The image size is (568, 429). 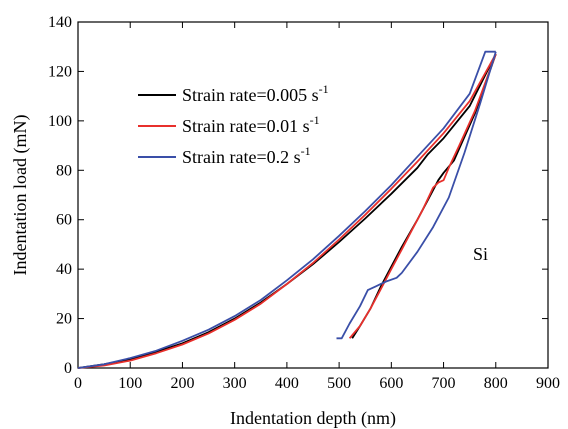 I want to click on legend-label: Strain rate=0.2 s-1, so click(x=246, y=155).